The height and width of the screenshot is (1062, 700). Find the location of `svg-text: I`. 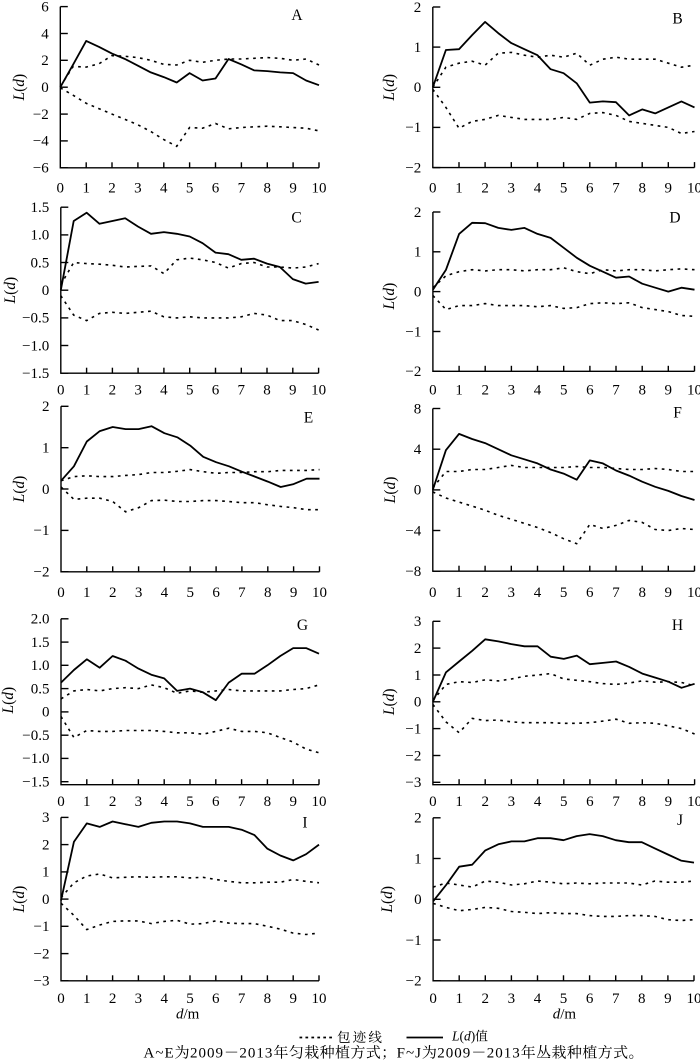

svg-text: I is located at coordinates (304, 823).